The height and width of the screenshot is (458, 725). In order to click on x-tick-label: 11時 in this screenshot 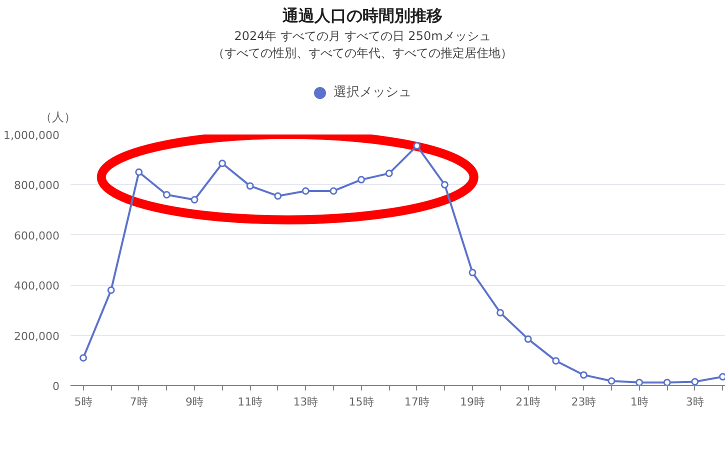, I will do `click(250, 402)`.